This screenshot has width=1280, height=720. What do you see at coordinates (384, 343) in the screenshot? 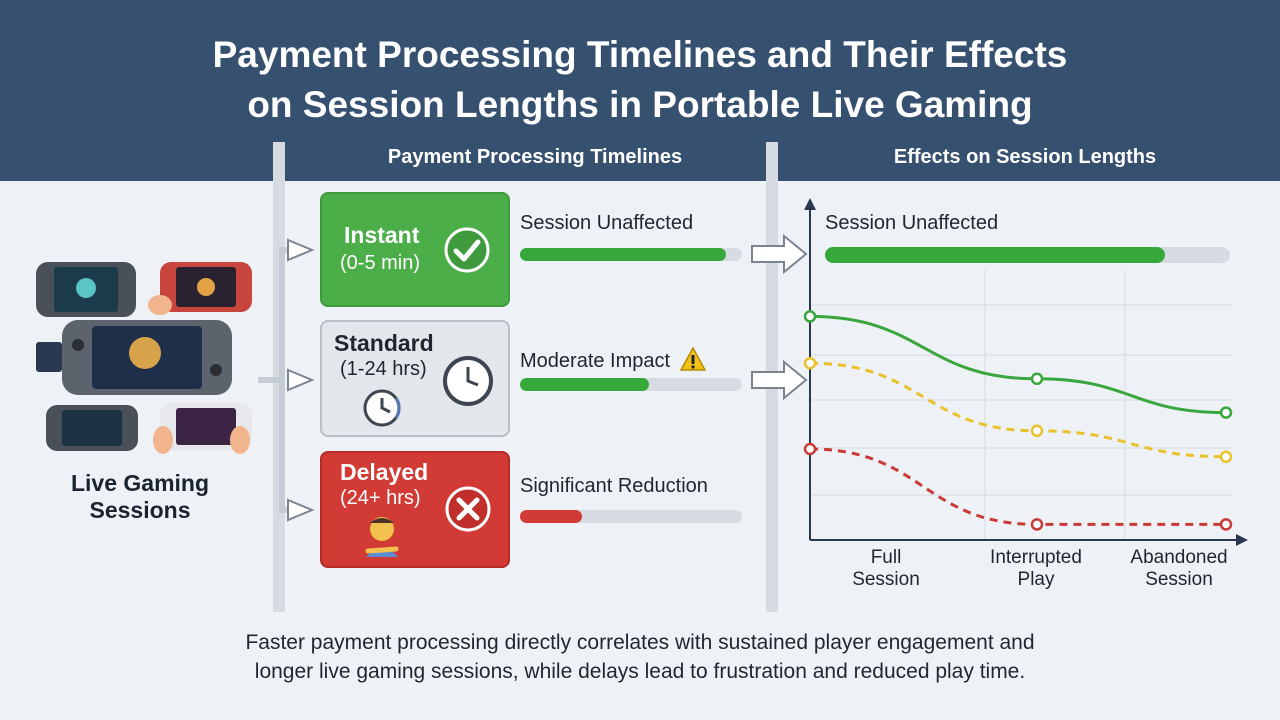
I see `tier-name-standard: Standard` at bounding box center [384, 343].